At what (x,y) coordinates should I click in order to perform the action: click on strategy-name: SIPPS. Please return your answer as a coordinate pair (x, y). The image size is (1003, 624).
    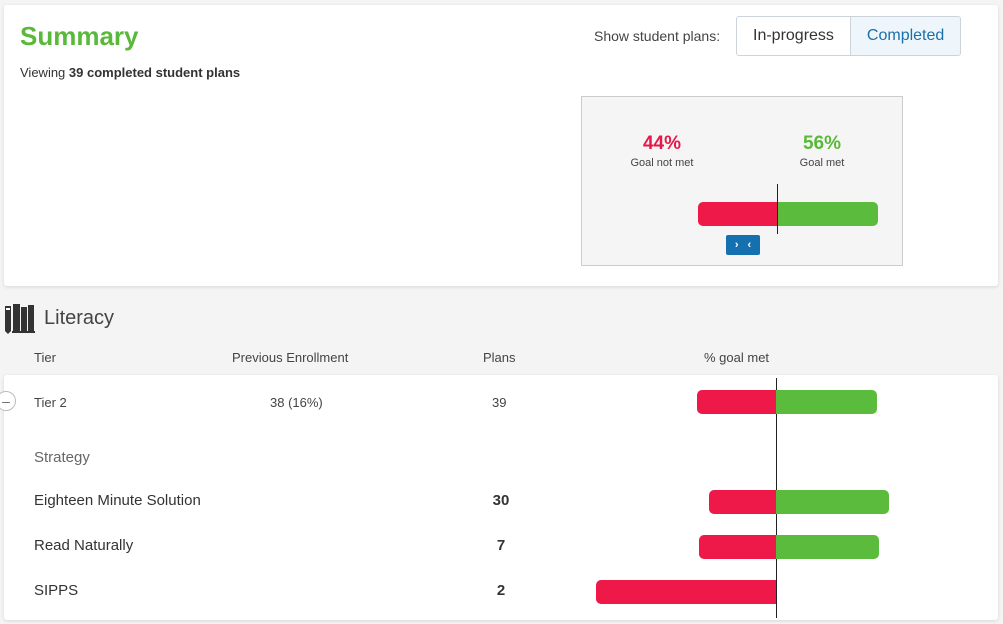
    Looking at the image, I should click on (56, 590).